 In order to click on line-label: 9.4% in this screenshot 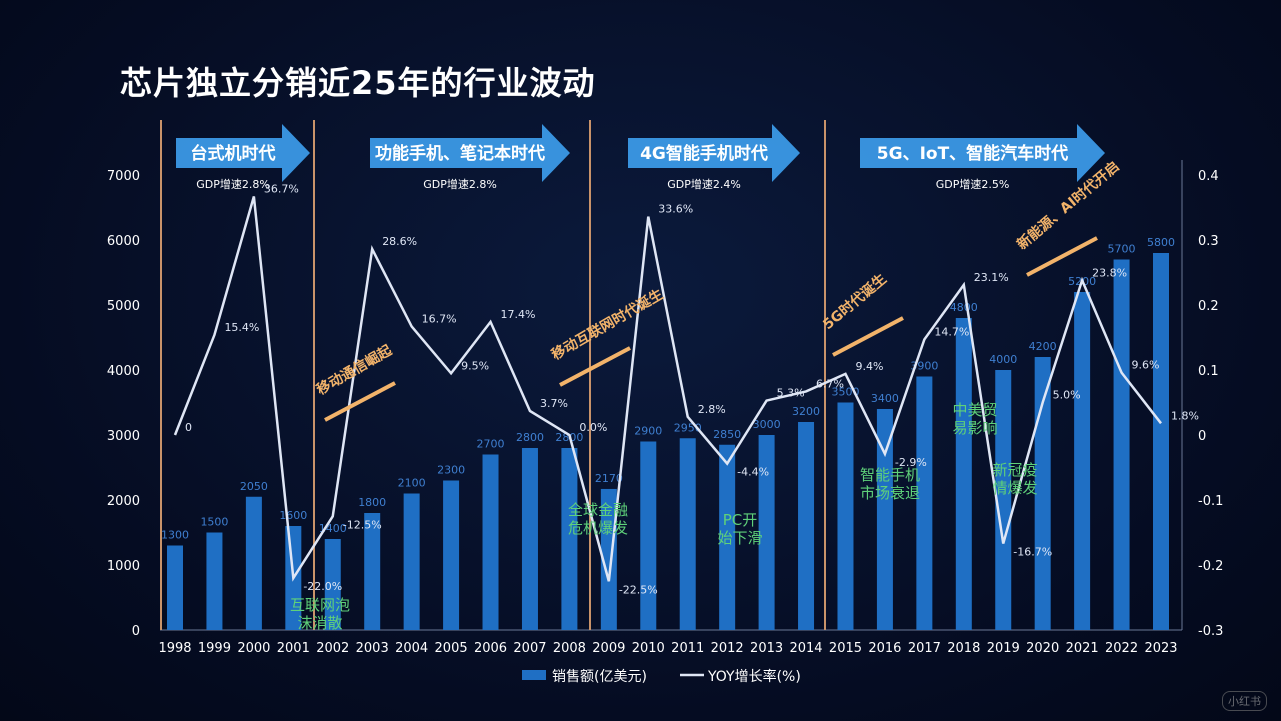, I will do `click(869, 366)`.